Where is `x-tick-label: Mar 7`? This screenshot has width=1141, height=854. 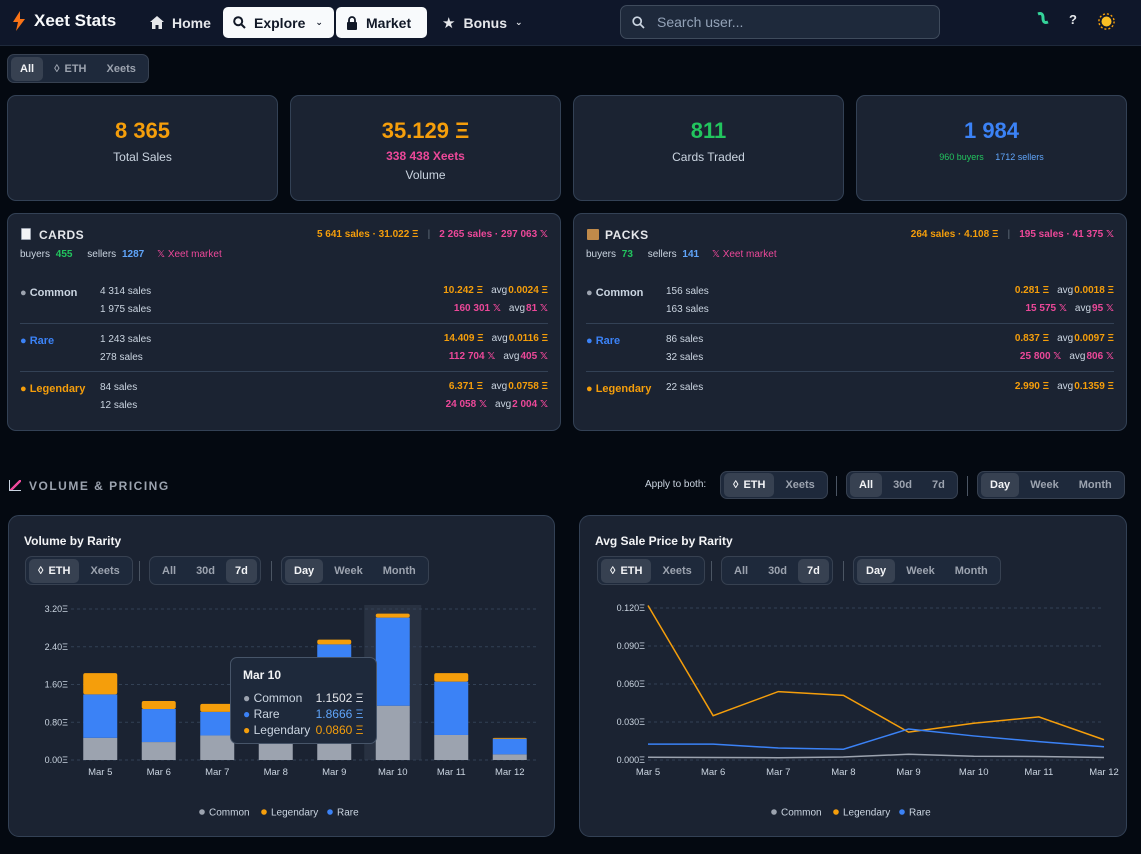
x-tick-label: Mar 7 is located at coordinates (778, 772).